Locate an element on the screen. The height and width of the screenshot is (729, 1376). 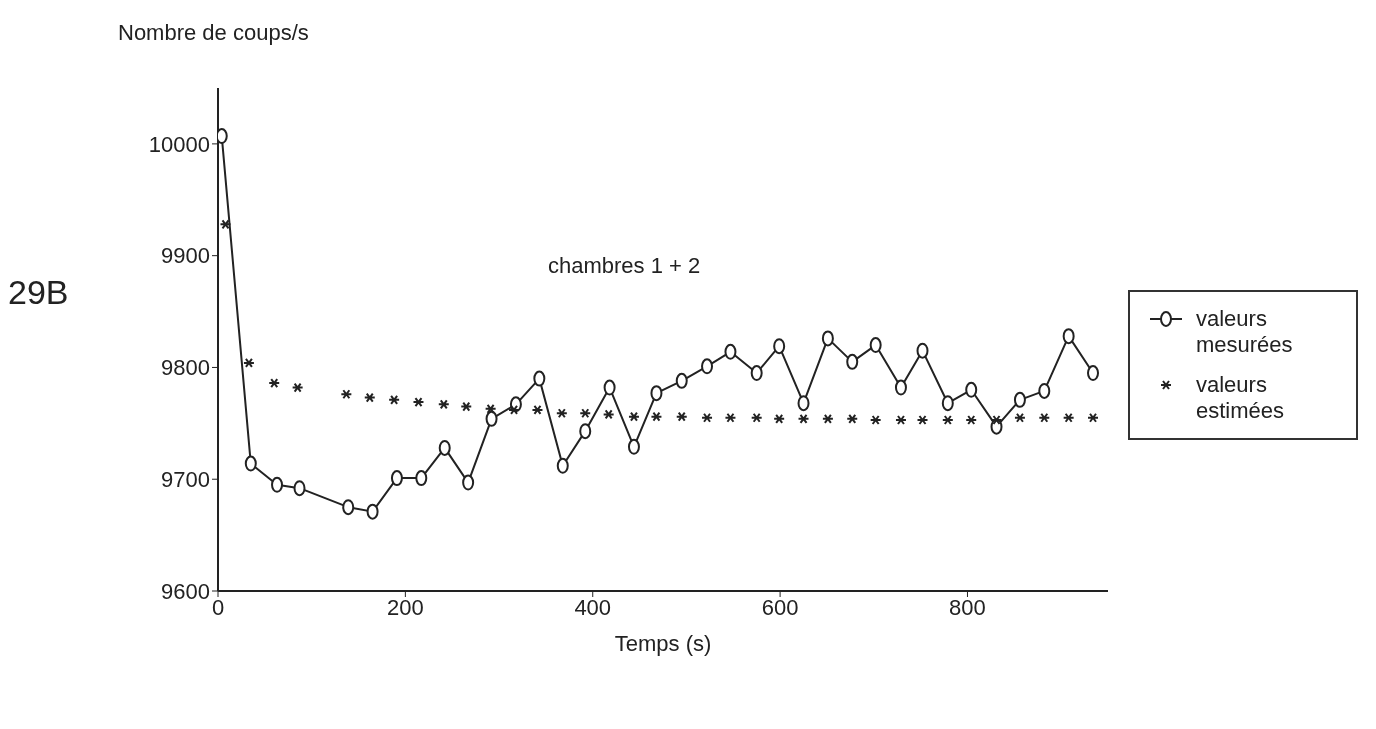
legend-label: valeurs mesurées is located at coordinates (1245, 331).